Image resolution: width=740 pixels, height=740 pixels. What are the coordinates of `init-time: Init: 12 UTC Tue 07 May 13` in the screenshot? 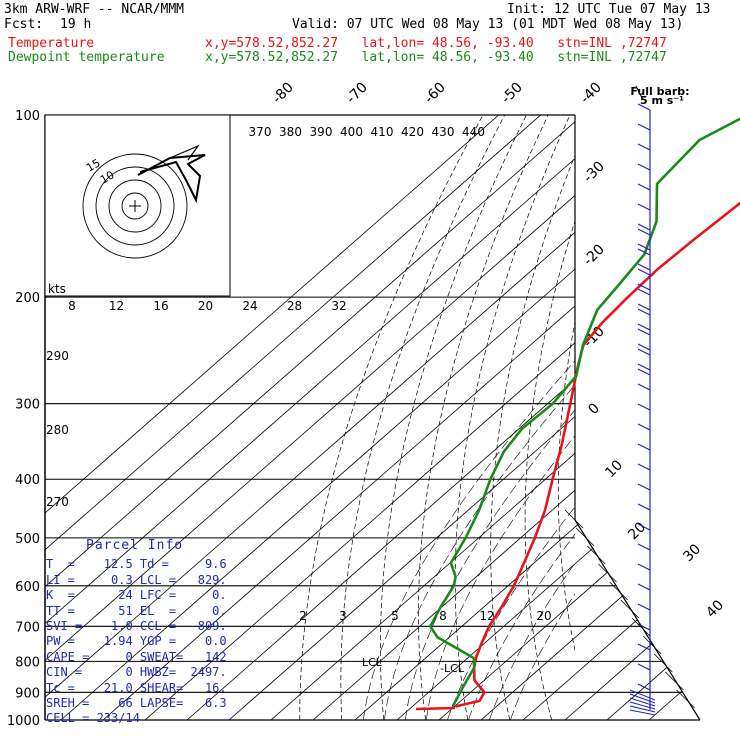 It's located at (609, 9).